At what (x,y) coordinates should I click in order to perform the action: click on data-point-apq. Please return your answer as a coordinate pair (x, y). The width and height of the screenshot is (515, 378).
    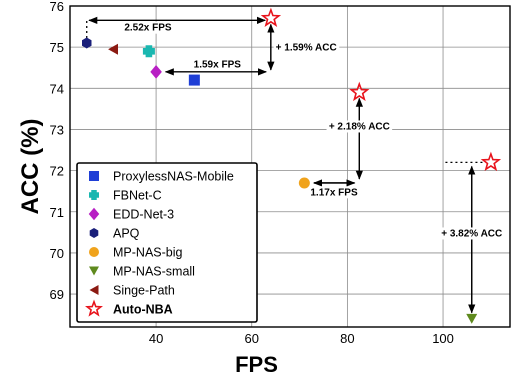
    Looking at the image, I should click on (87, 43).